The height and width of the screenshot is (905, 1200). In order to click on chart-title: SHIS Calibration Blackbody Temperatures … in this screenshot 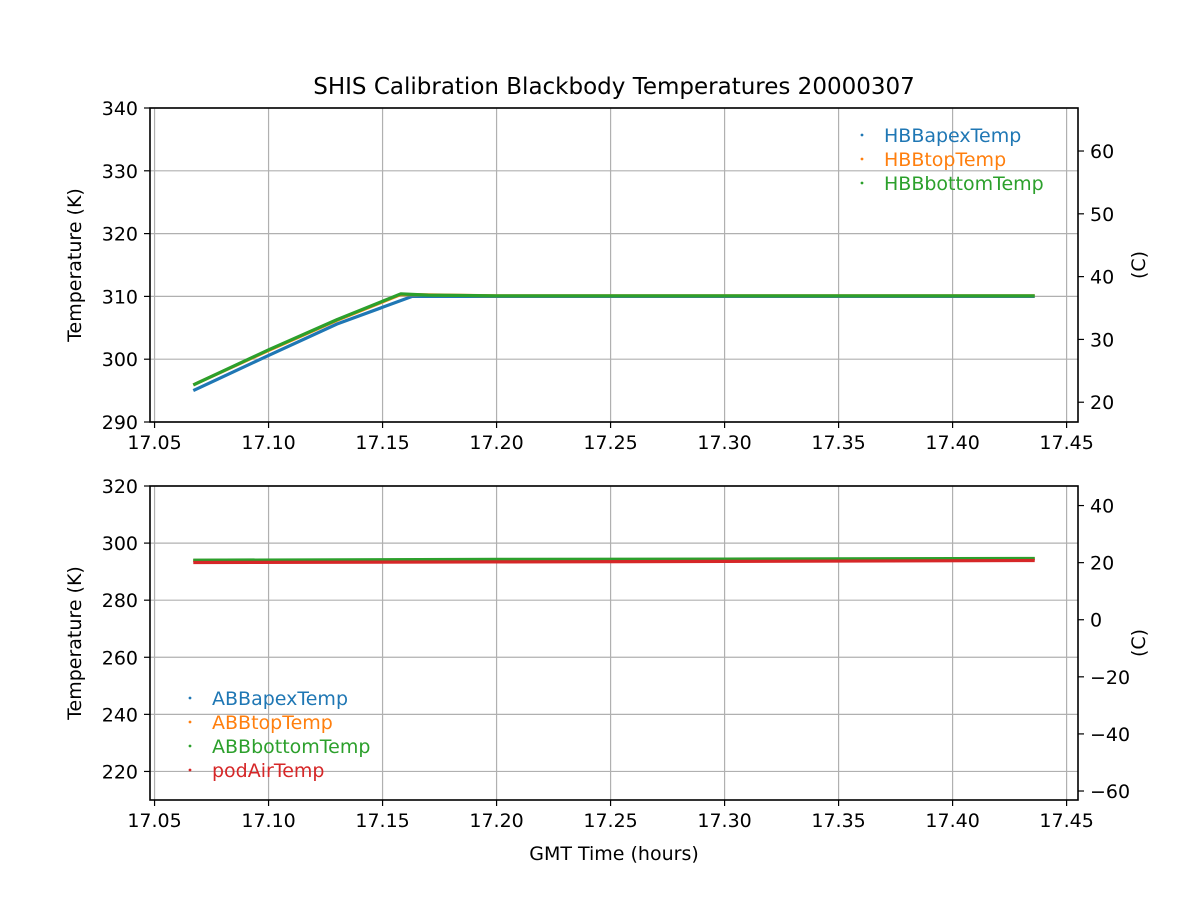, I will do `click(614, 87)`.